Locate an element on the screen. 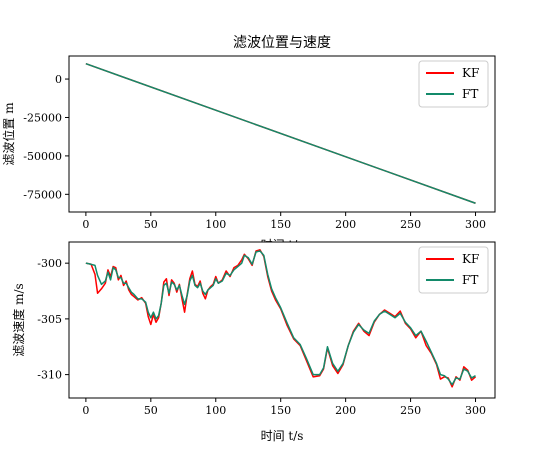 The height and width of the screenshot is (450, 550). velocity-x-tick-label: 250 is located at coordinates (410, 410).